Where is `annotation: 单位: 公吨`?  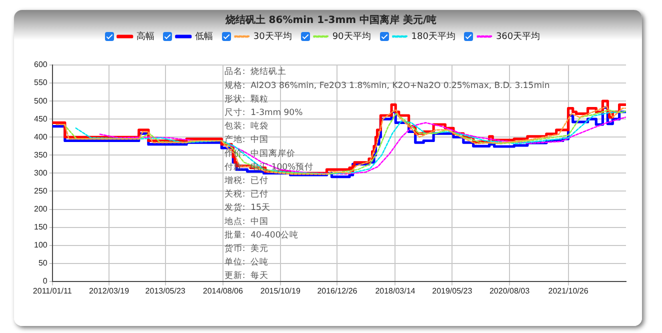
annotation: 单位: 公吨 is located at coordinates (246, 262).